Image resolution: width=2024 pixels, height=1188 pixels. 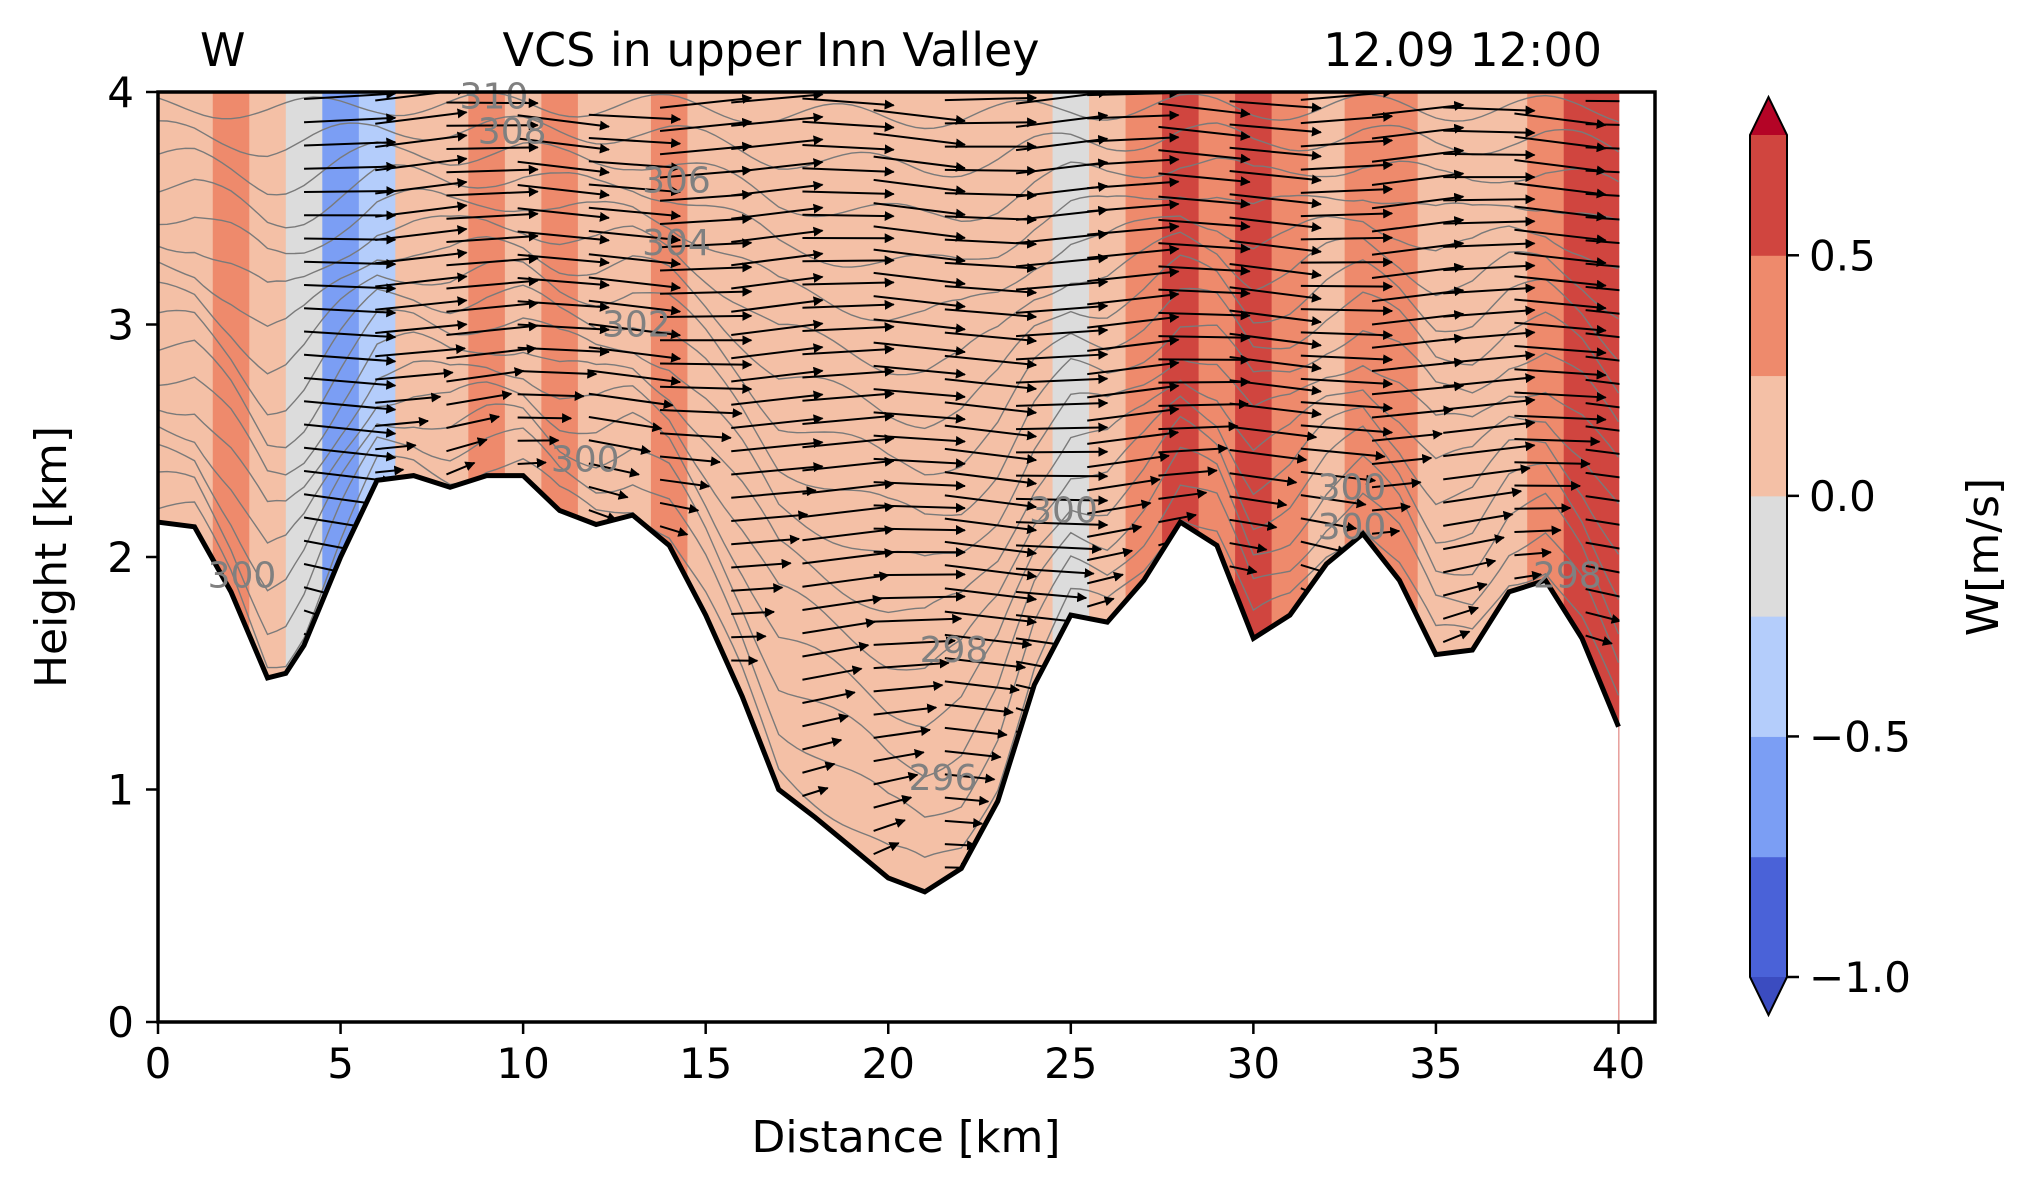 I want to click on y-tick-label: 4, so click(x=120, y=92).